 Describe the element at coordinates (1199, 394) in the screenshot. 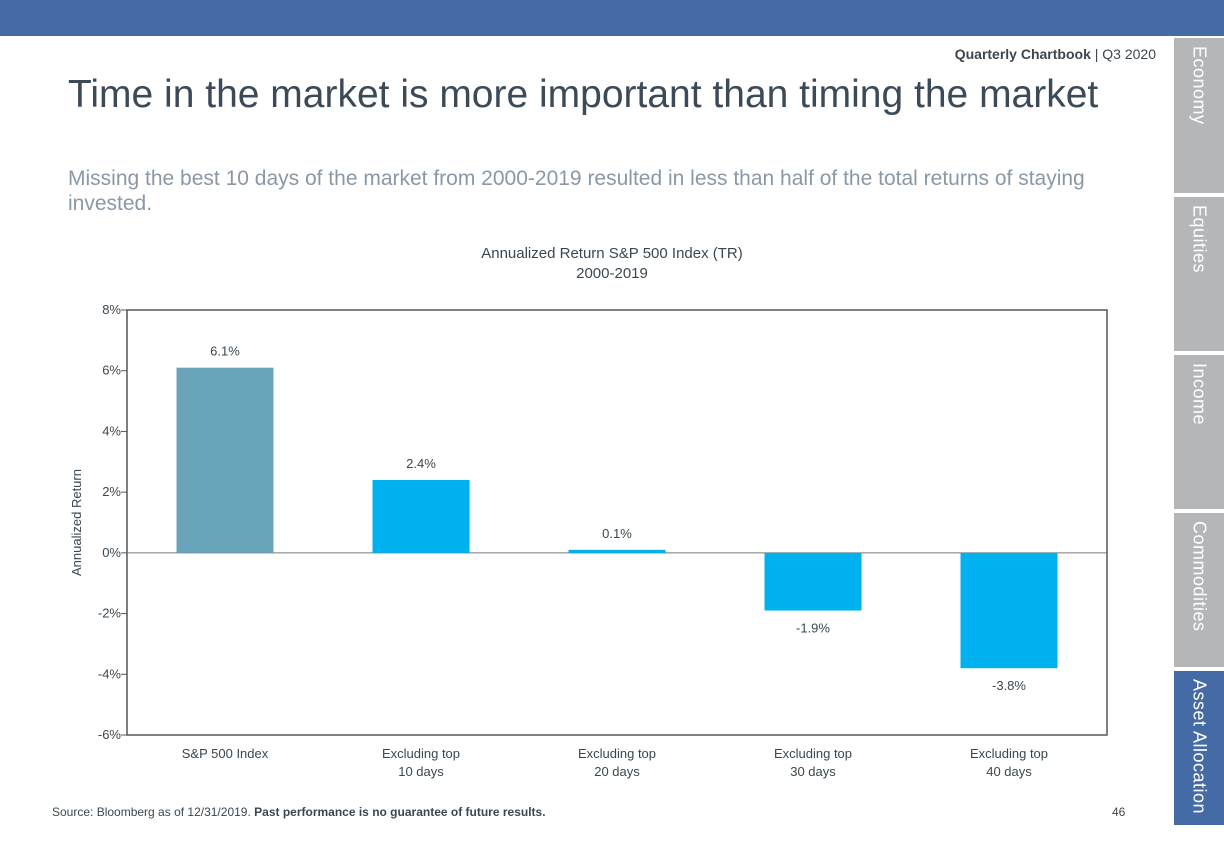

I see `tab-income-label: Income` at that location.